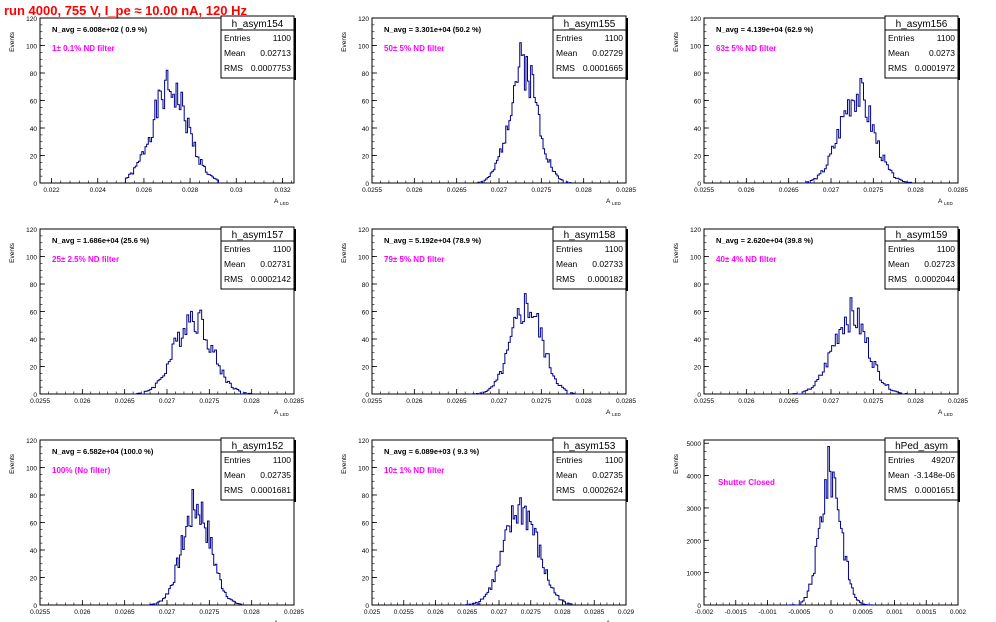 The width and height of the screenshot is (996, 622). What do you see at coordinates (372, 190) in the screenshot?
I see `x-tick-label: 0.0255` at bounding box center [372, 190].